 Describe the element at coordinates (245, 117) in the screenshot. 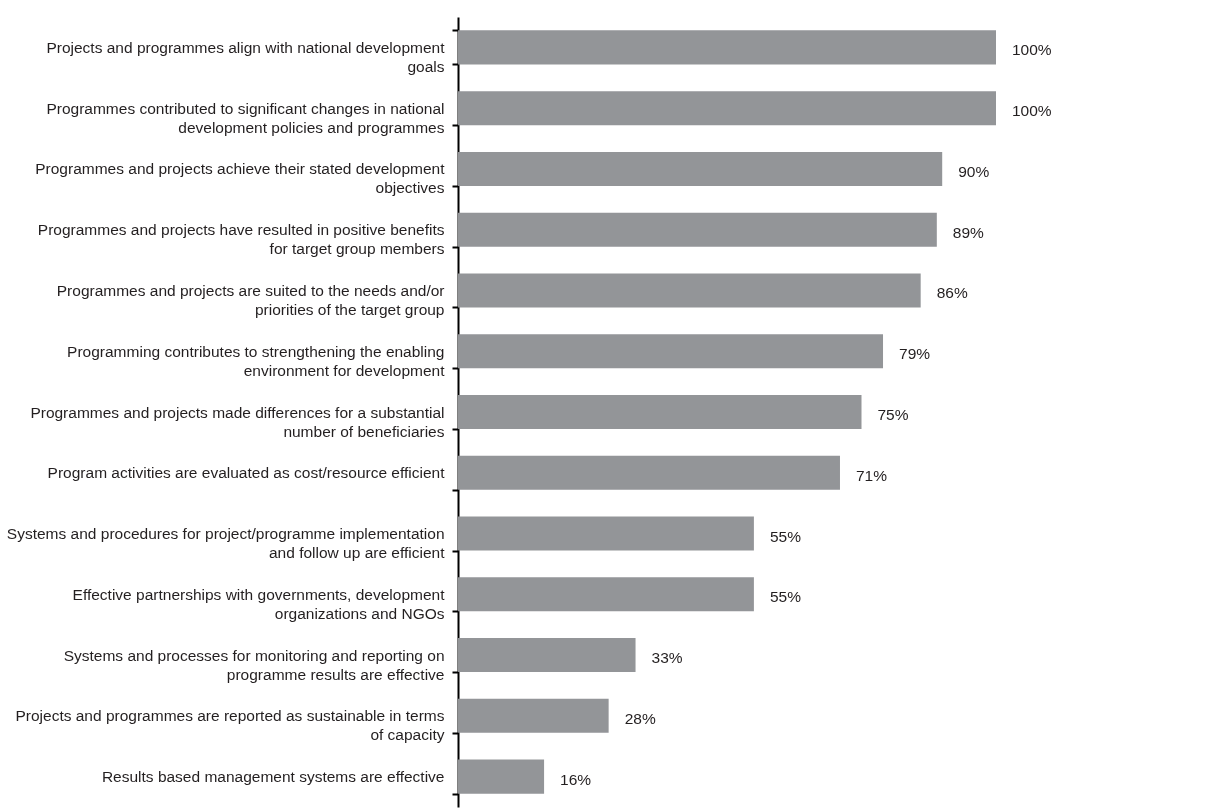

I see `y-tick-label: Programmes contributed to significant changes in national development policies and programmes` at that location.